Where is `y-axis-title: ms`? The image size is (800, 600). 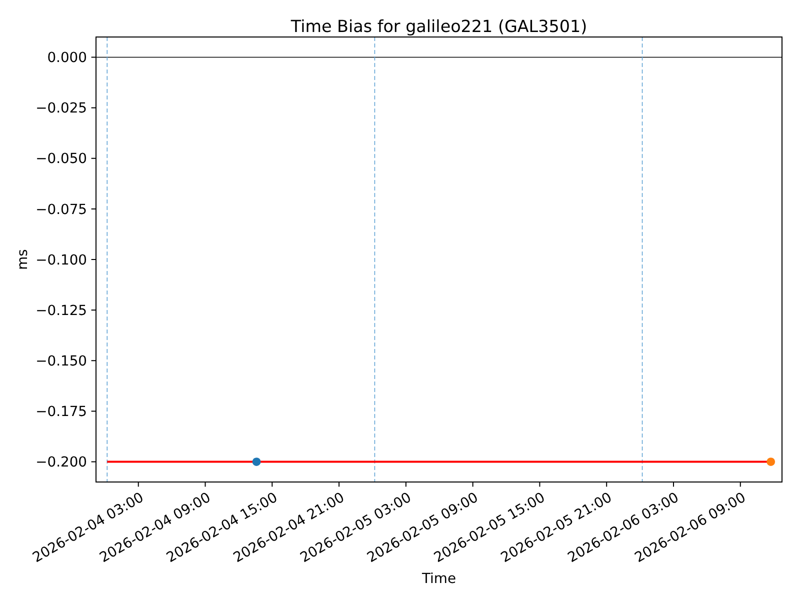
y-axis-title: ms is located at coordinates (23, 259).